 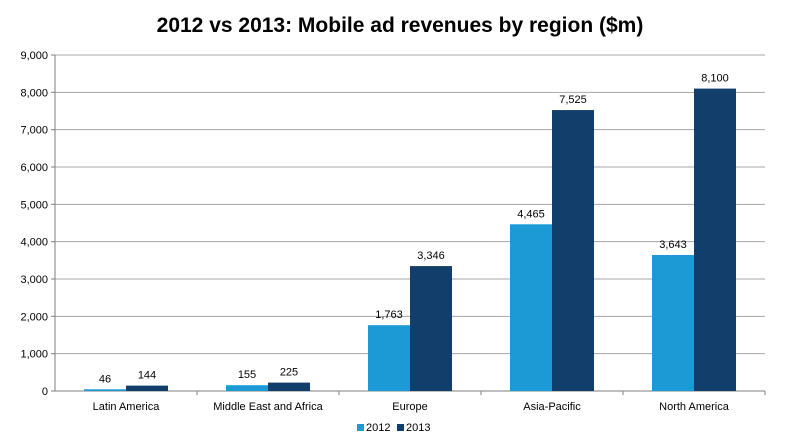 What do you see at coordinates (147, 376) in the screenshot?
I see `data-label: 144` at bounding box center [147, 376].